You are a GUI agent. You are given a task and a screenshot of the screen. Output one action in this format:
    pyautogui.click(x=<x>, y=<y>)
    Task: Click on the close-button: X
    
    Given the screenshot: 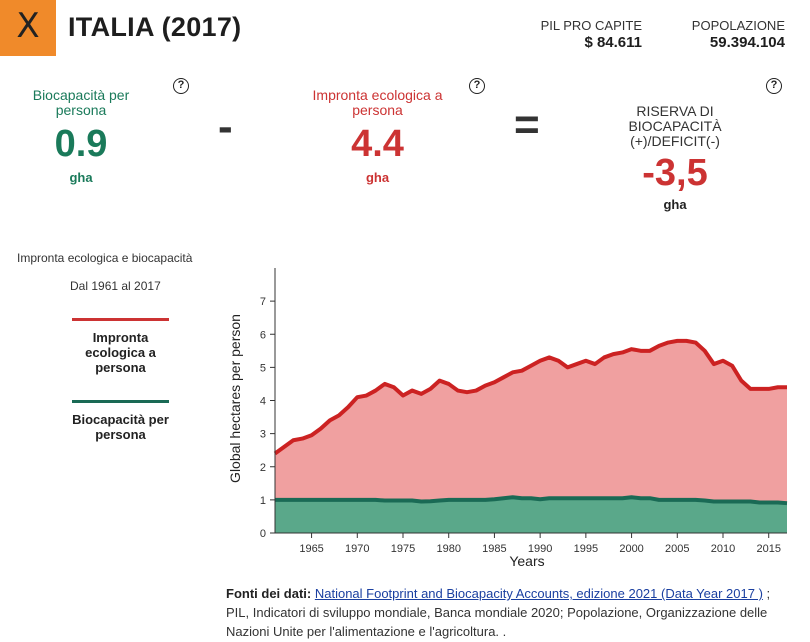 What is the action you would take?
    pyautogui.click(x=28, y=28)
    